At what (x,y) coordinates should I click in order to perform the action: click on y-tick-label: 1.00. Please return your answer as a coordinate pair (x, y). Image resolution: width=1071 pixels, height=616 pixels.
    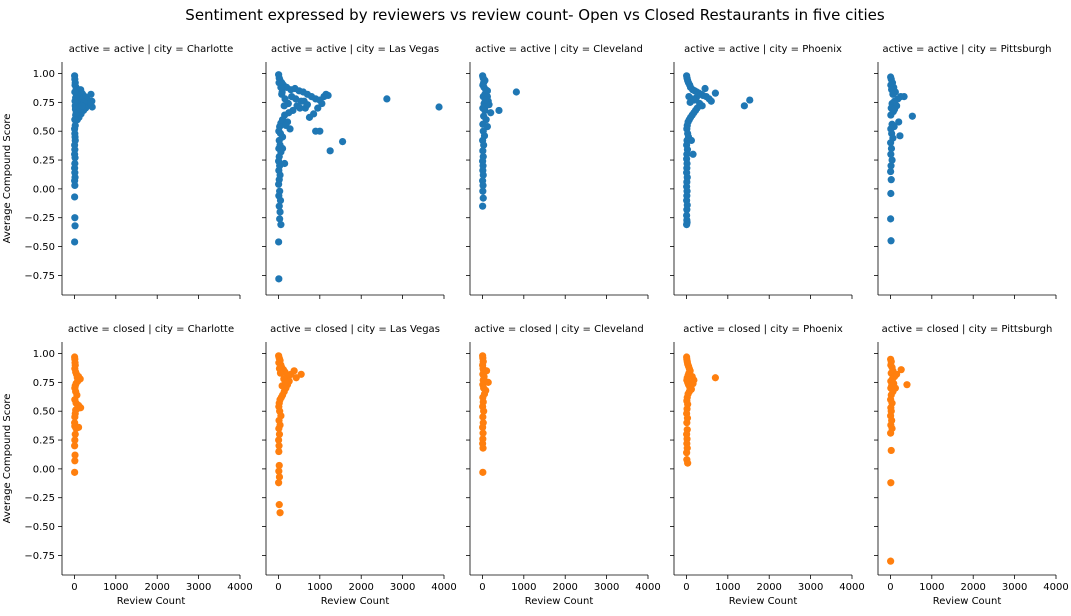
    Looking at the image, I should click on (44, 74).